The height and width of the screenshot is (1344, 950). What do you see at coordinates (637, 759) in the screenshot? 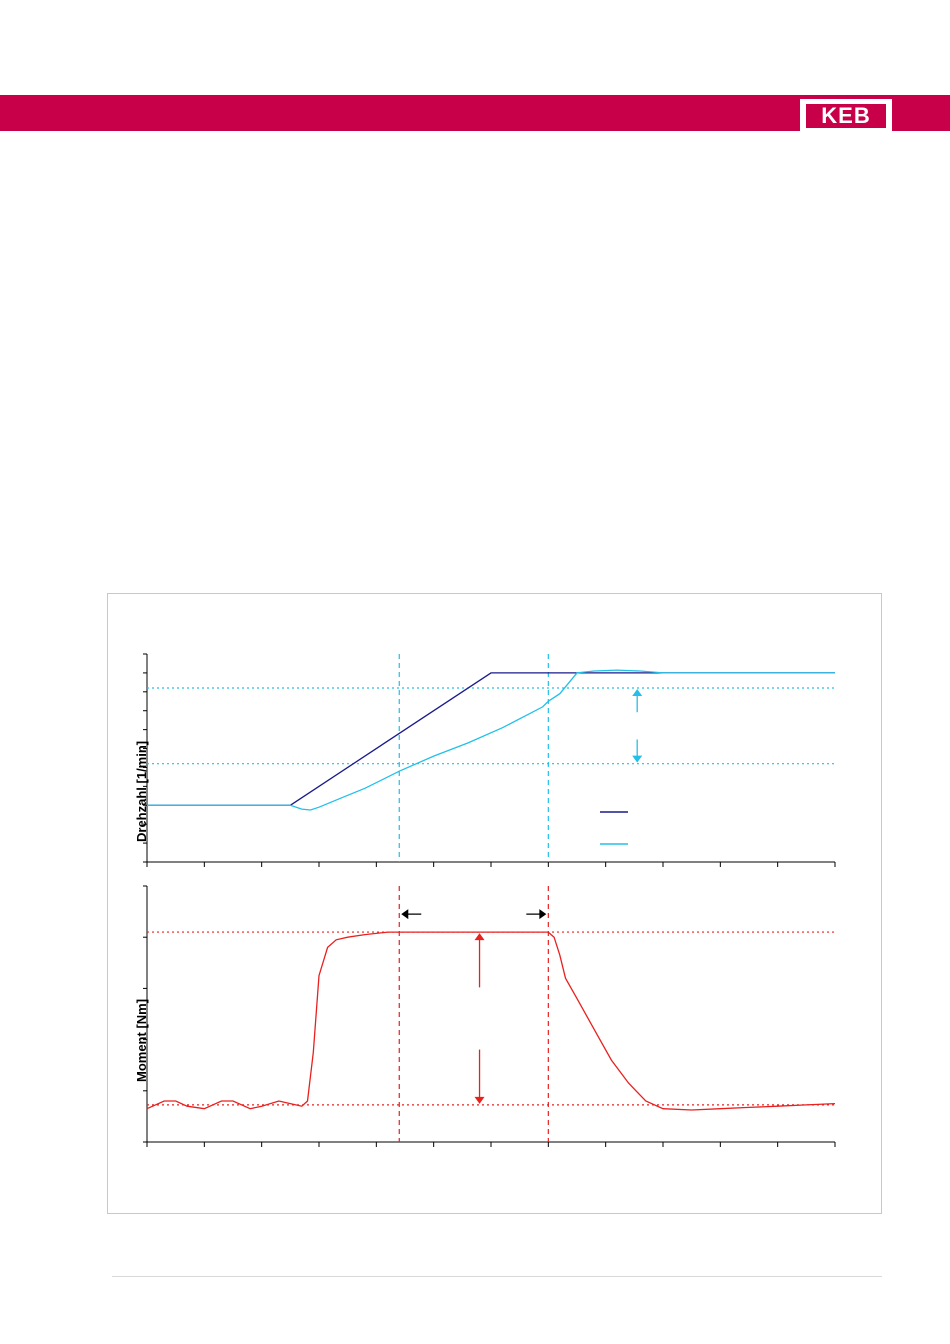
I see `speed-dim-arrow-head-down` at bounding box center [637, 759].